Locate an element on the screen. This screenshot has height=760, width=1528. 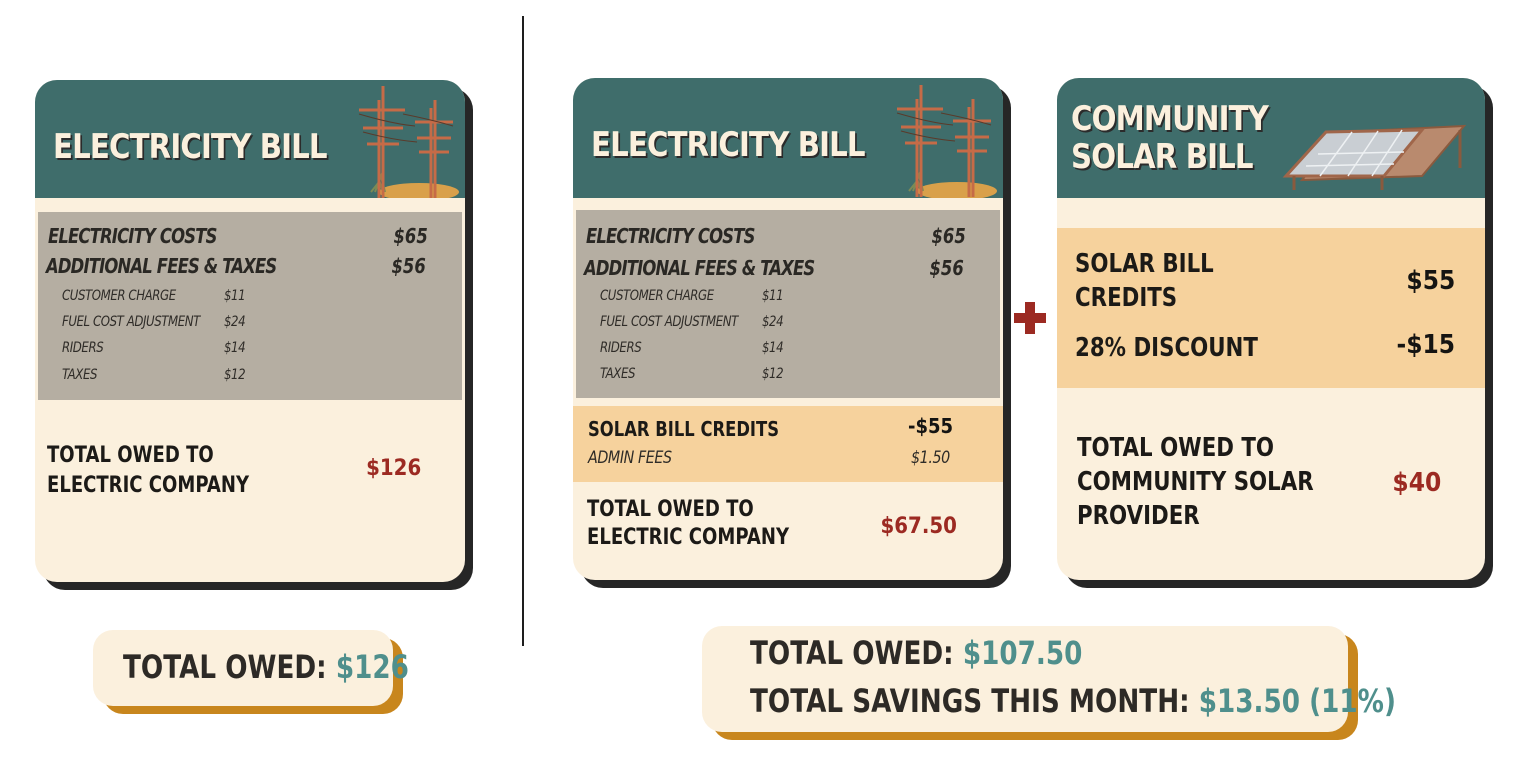
solar-panel-icon is located at coordinates (1374, 157).